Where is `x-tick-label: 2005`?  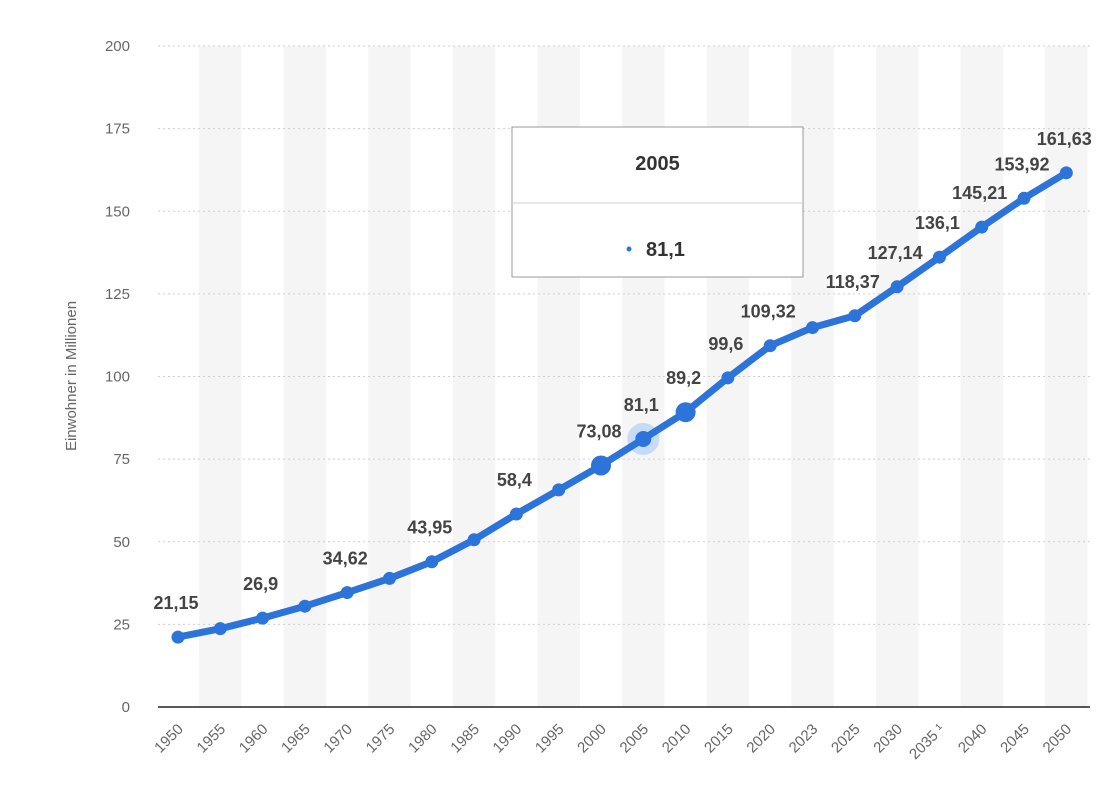 x-tick-label: 2005 is located at coordinates (635, 739).